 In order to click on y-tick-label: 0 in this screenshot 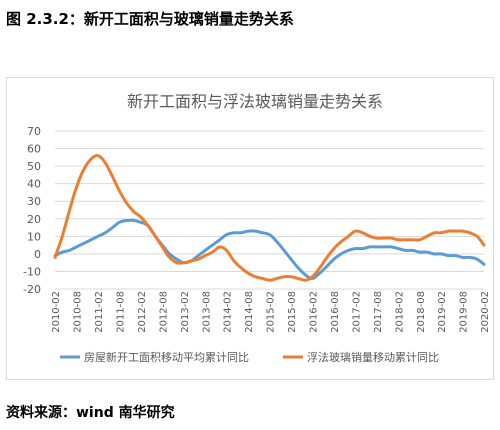, I will do `click(37, 254)`.